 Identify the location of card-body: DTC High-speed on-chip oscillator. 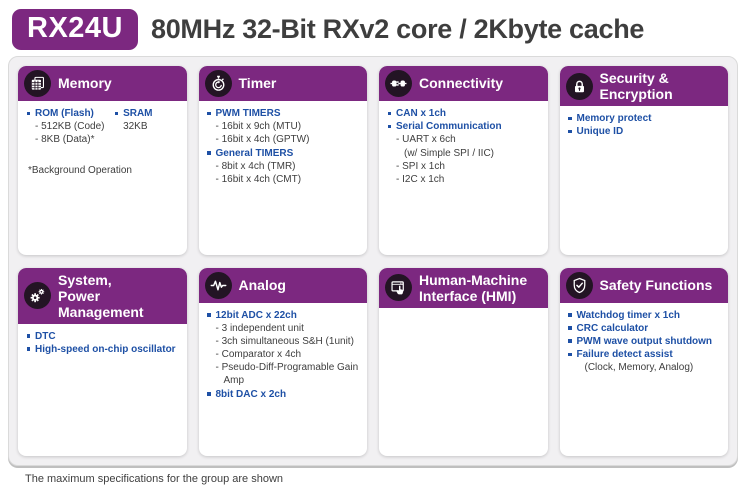
(102, 343).